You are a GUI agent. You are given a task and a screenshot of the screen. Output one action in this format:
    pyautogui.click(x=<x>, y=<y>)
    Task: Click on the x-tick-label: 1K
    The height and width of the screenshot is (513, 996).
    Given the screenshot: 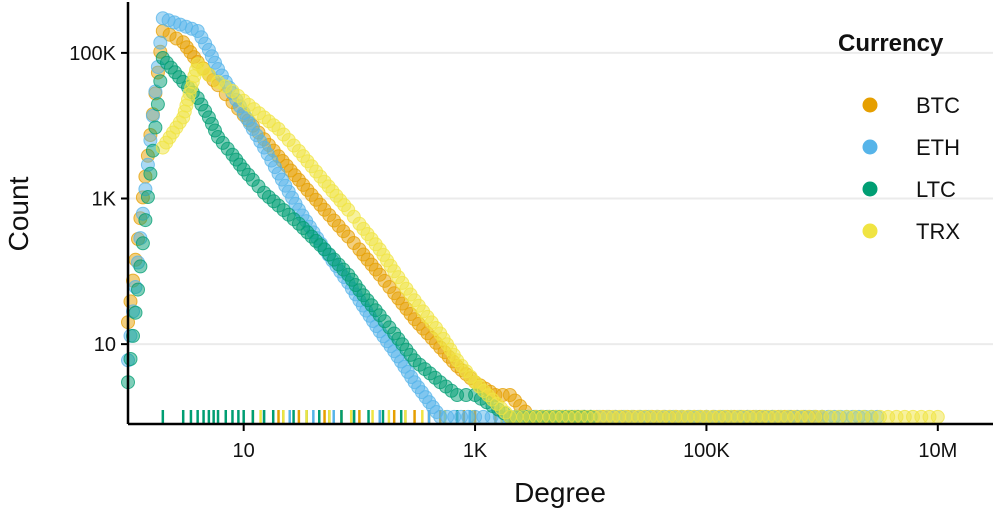 What is the action you would take?
    pyautogui.click(x=475, y=451)
    